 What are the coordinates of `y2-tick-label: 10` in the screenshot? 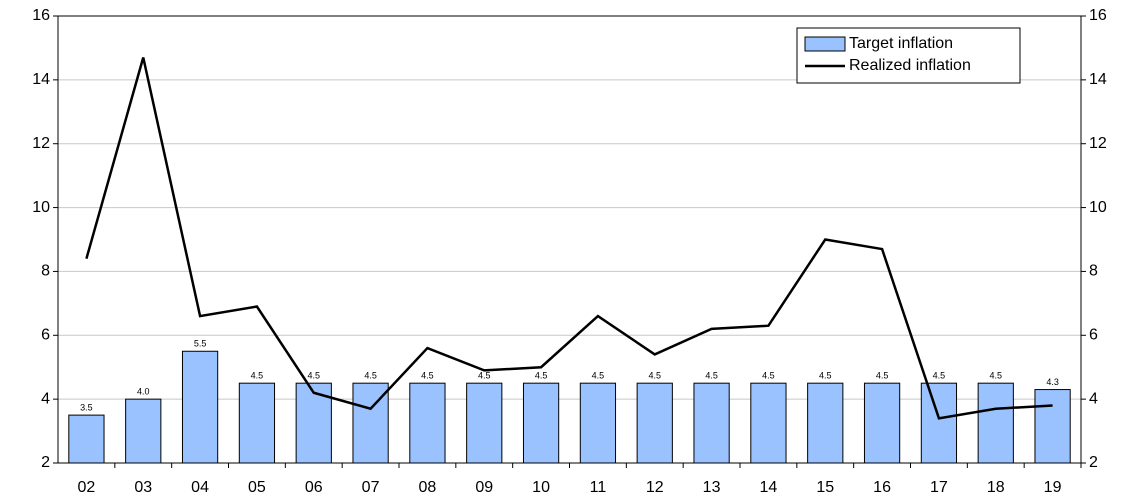 It's located at (1098, 207).